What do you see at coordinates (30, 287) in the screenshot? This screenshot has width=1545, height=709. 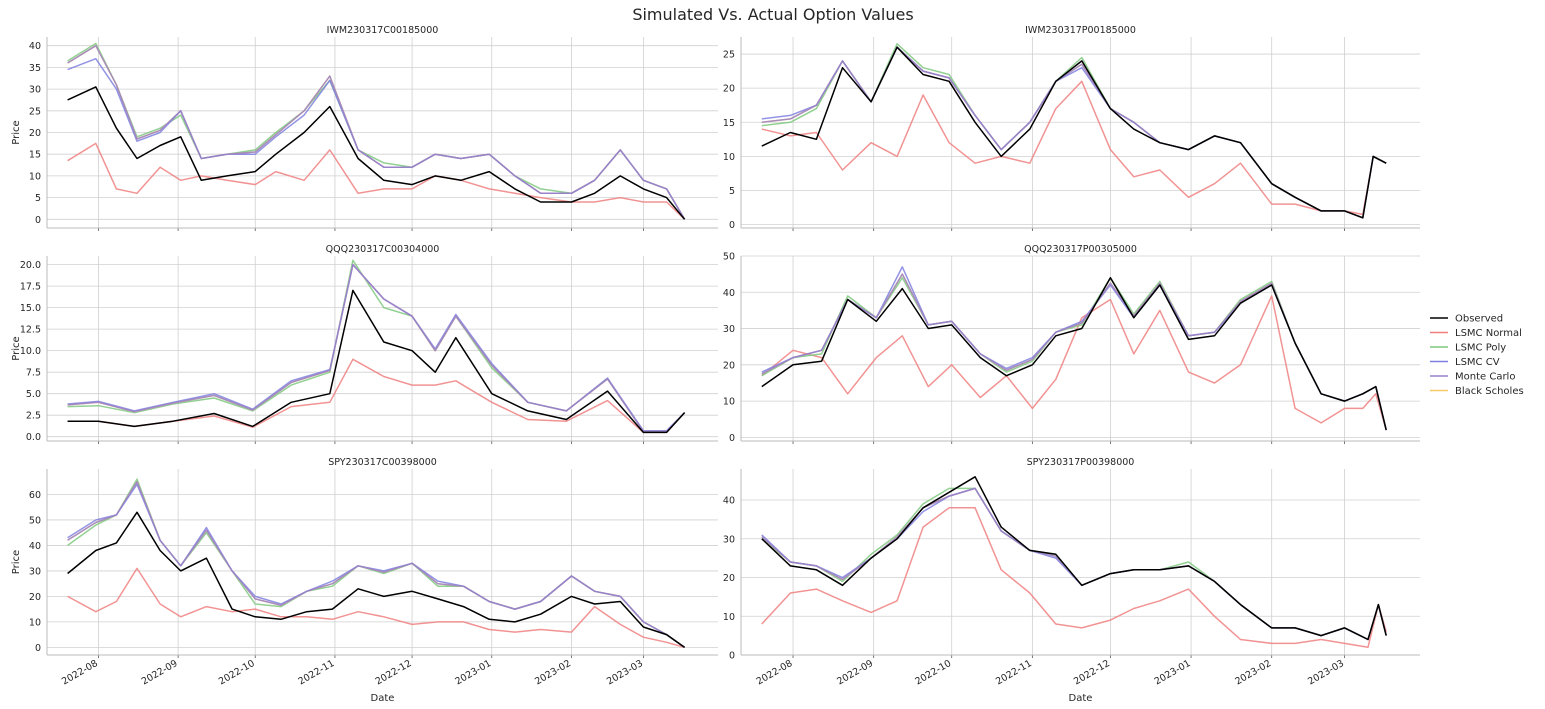 I see `y-tick-label: 17.5` at bounding box center [30, 287].